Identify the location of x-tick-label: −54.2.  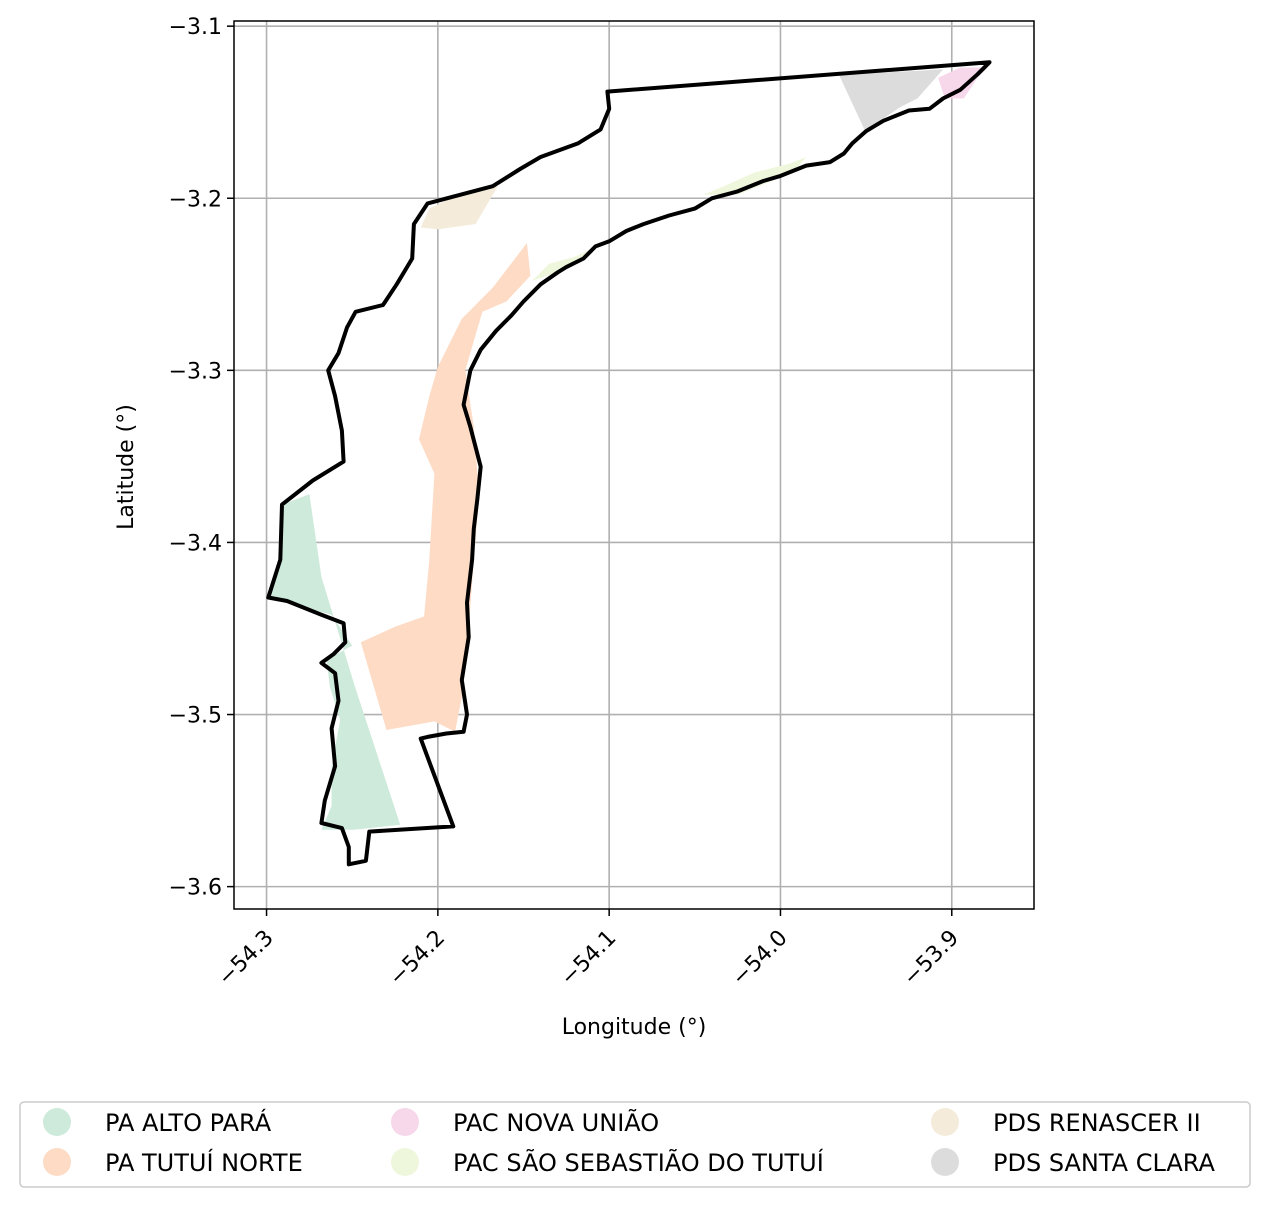
(417, 958).